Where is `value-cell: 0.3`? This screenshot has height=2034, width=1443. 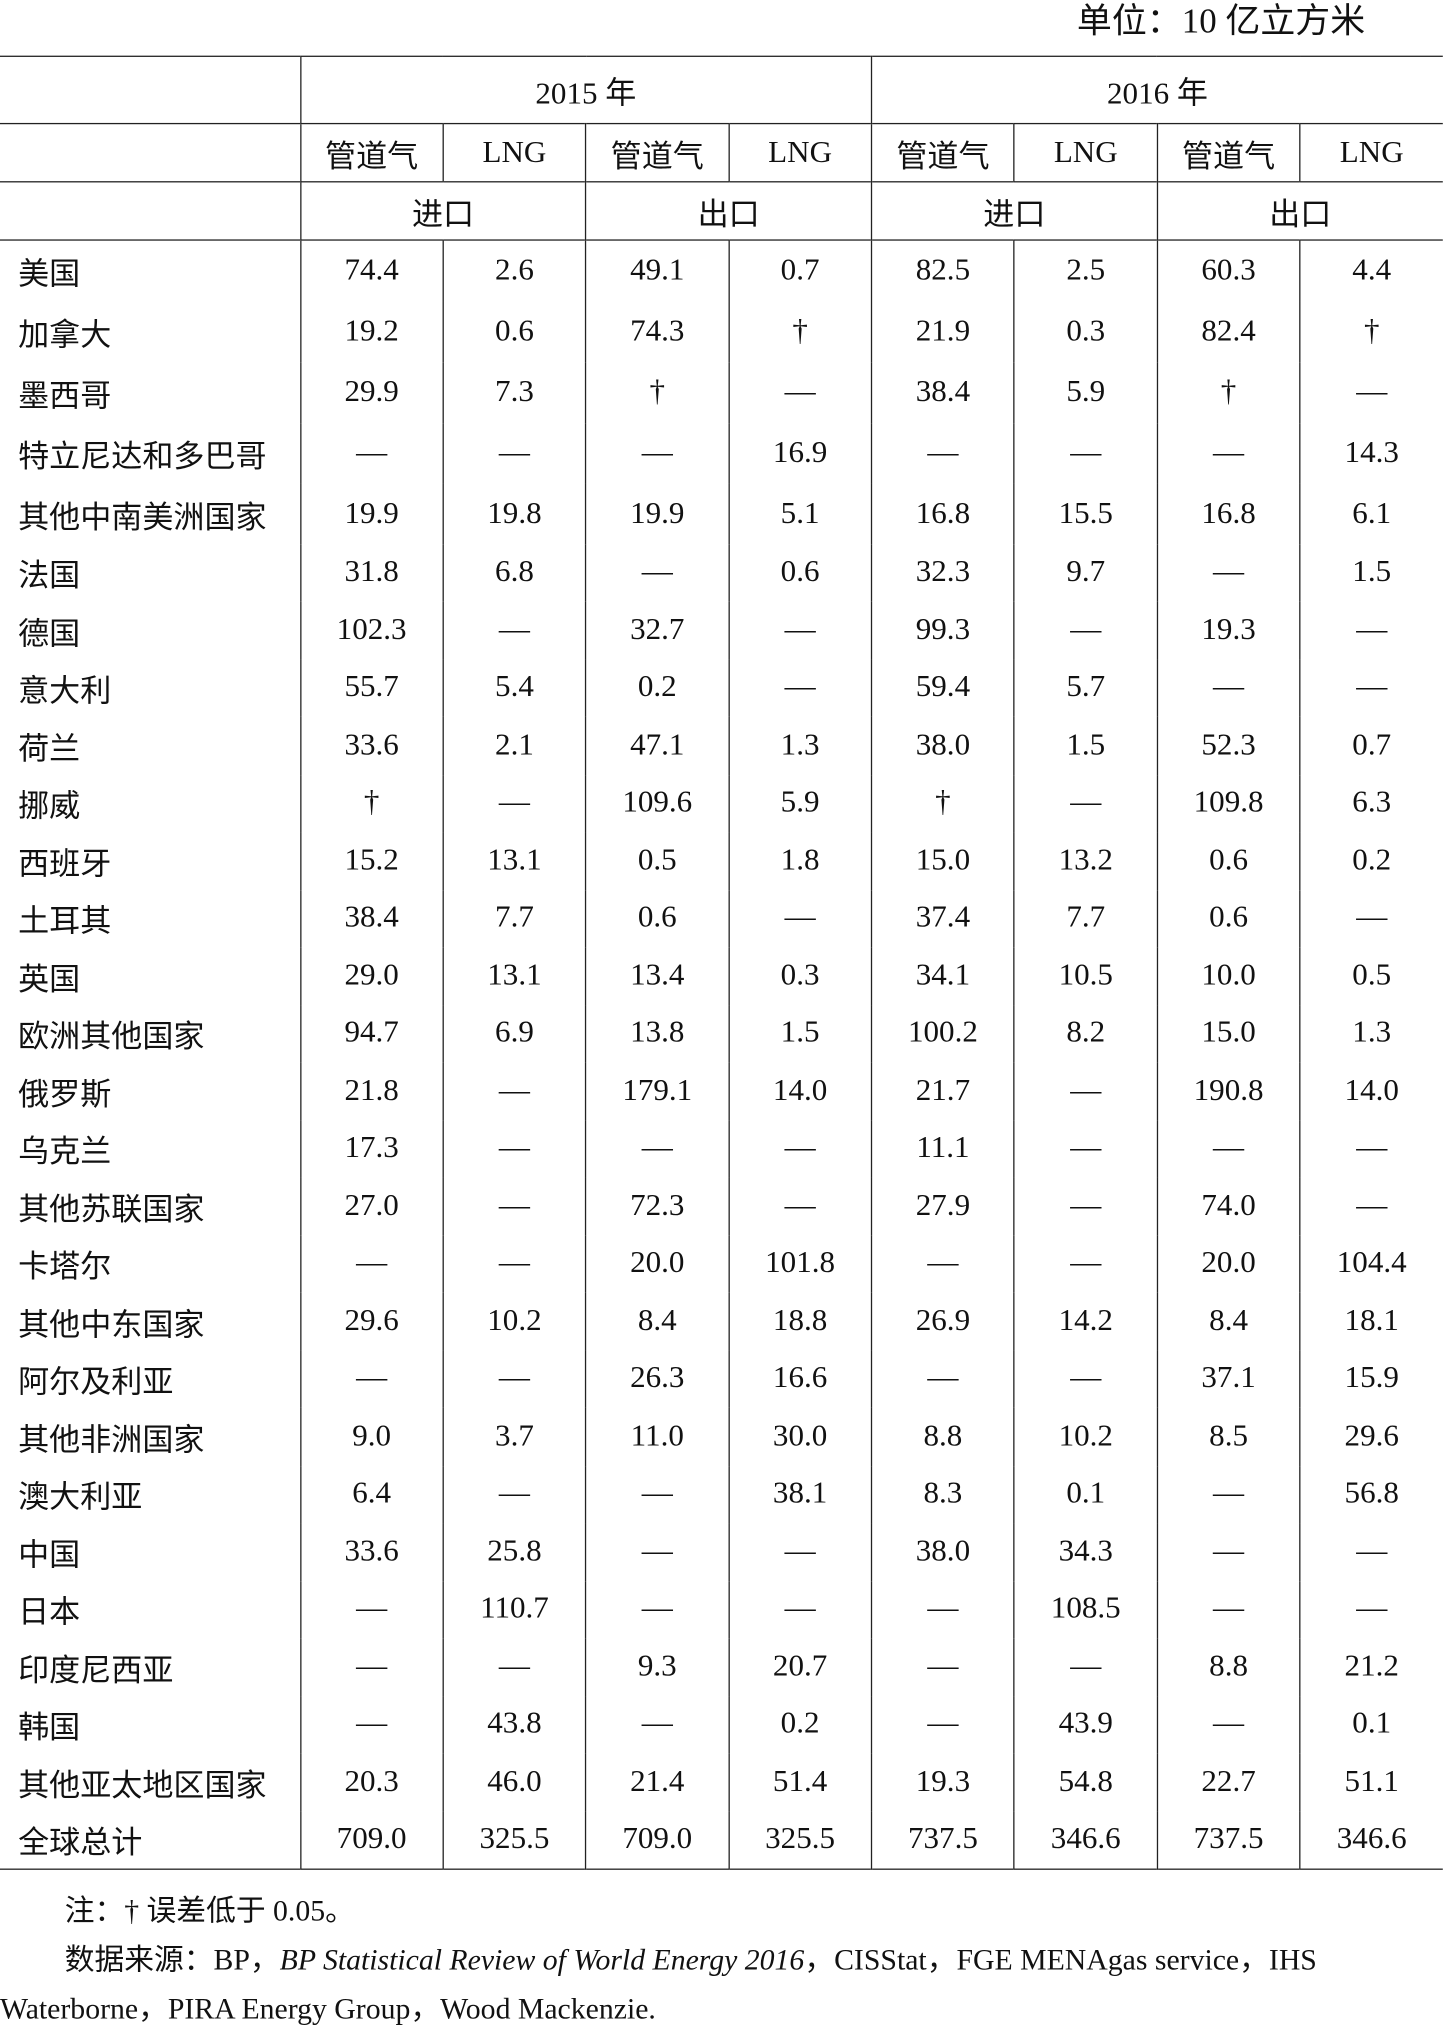
value-cell: 0.3 is located at coordinates (800, 976).